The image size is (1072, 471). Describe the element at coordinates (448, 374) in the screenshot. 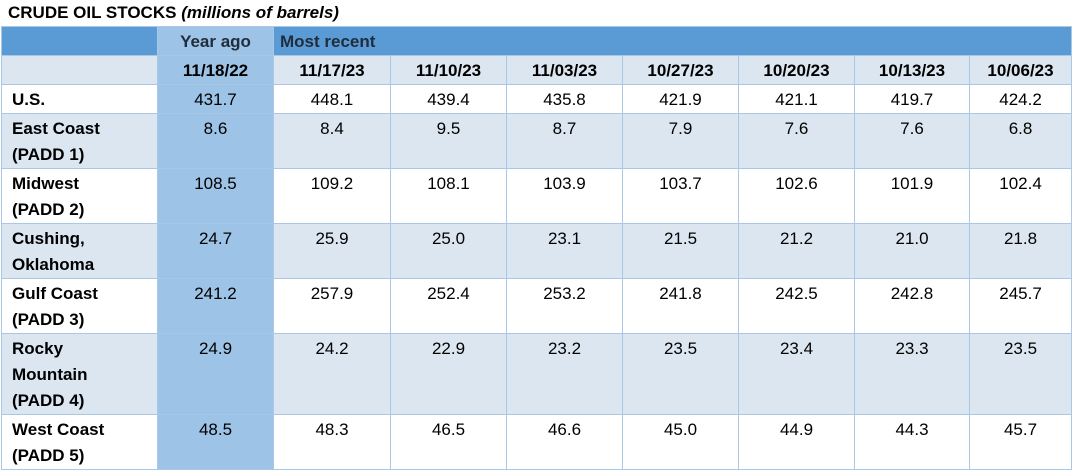

I see `value-cell: 22.9` at that location.